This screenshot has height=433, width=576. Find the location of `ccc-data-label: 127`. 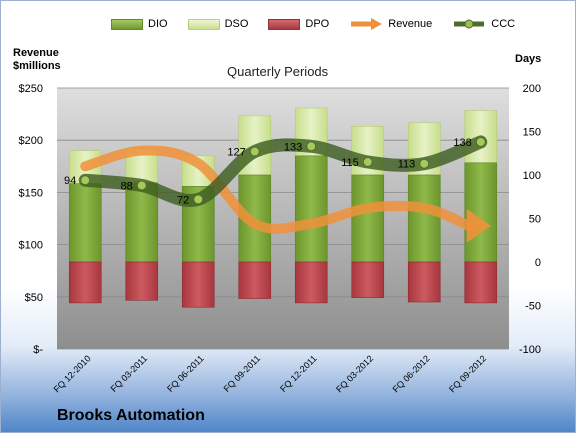

ccc-data-label: 127 is located at coordinates (236, 153).